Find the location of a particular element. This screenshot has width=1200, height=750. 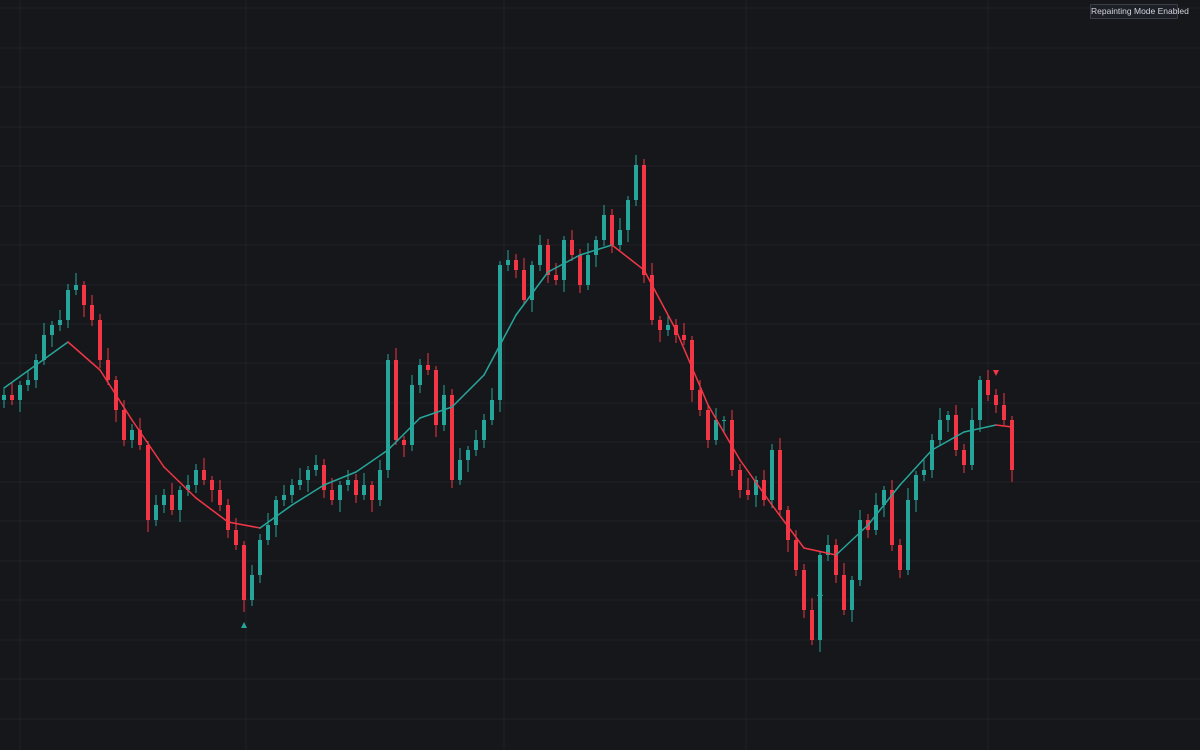

buy-signal is located at coordinates (244, 625).